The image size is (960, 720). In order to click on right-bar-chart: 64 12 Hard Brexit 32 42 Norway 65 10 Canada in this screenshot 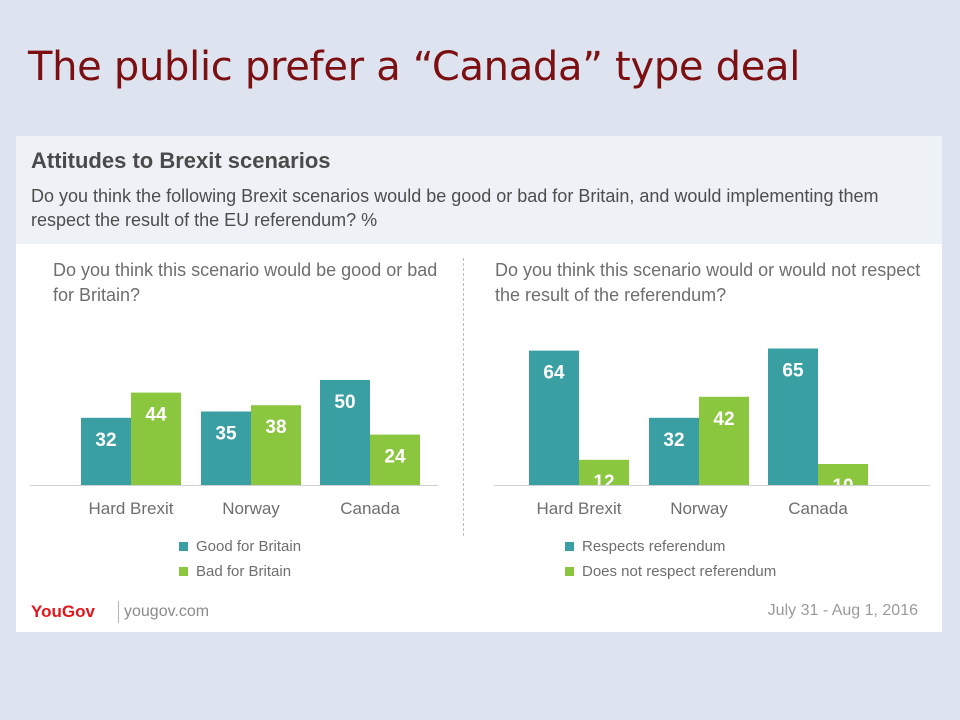, I will do `click(712, 433)`.